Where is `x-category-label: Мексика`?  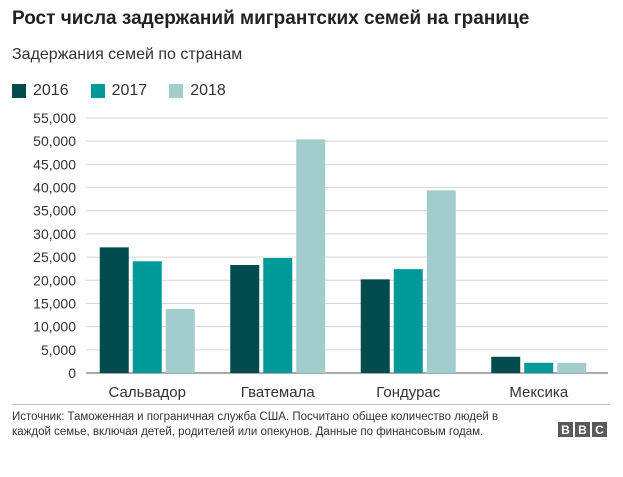 x-category-label: Мексика is located at coordinates (539, 392).